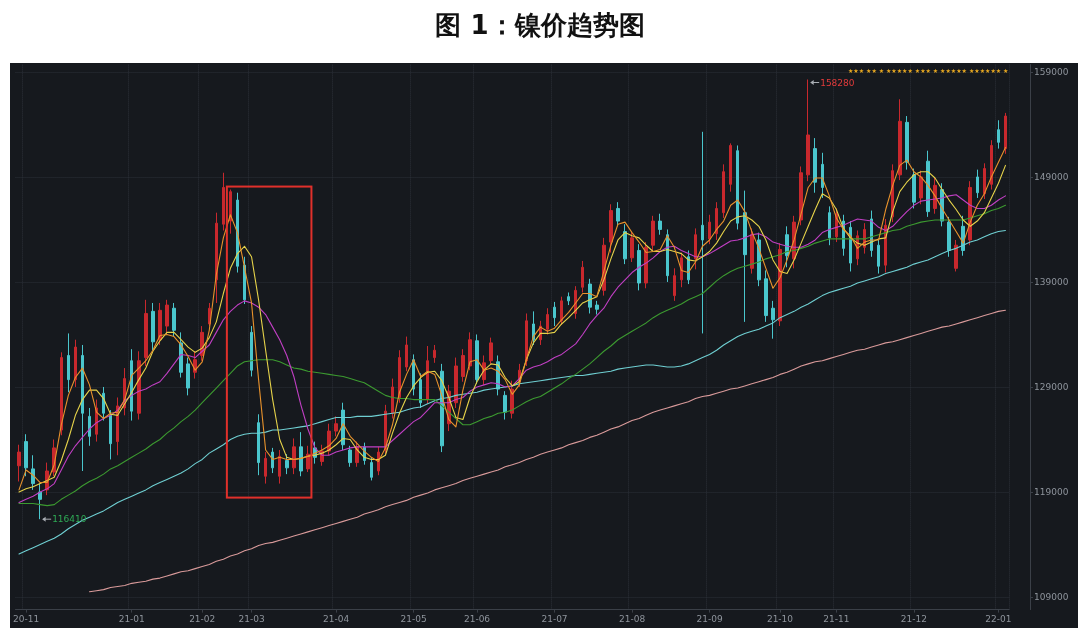 This screenshot has width=1080, height=637. I want to click on y-tick-label: 159000, so click(1051, 71).